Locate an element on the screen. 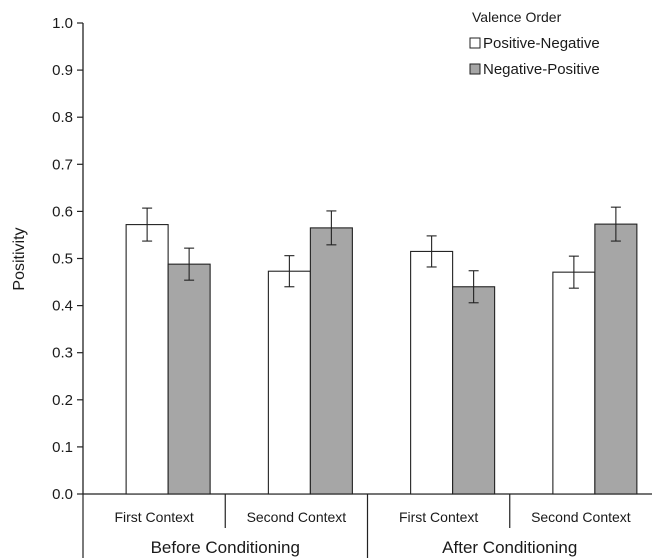  y-tick-label: 0.2 is located at coordinates (62, 400).